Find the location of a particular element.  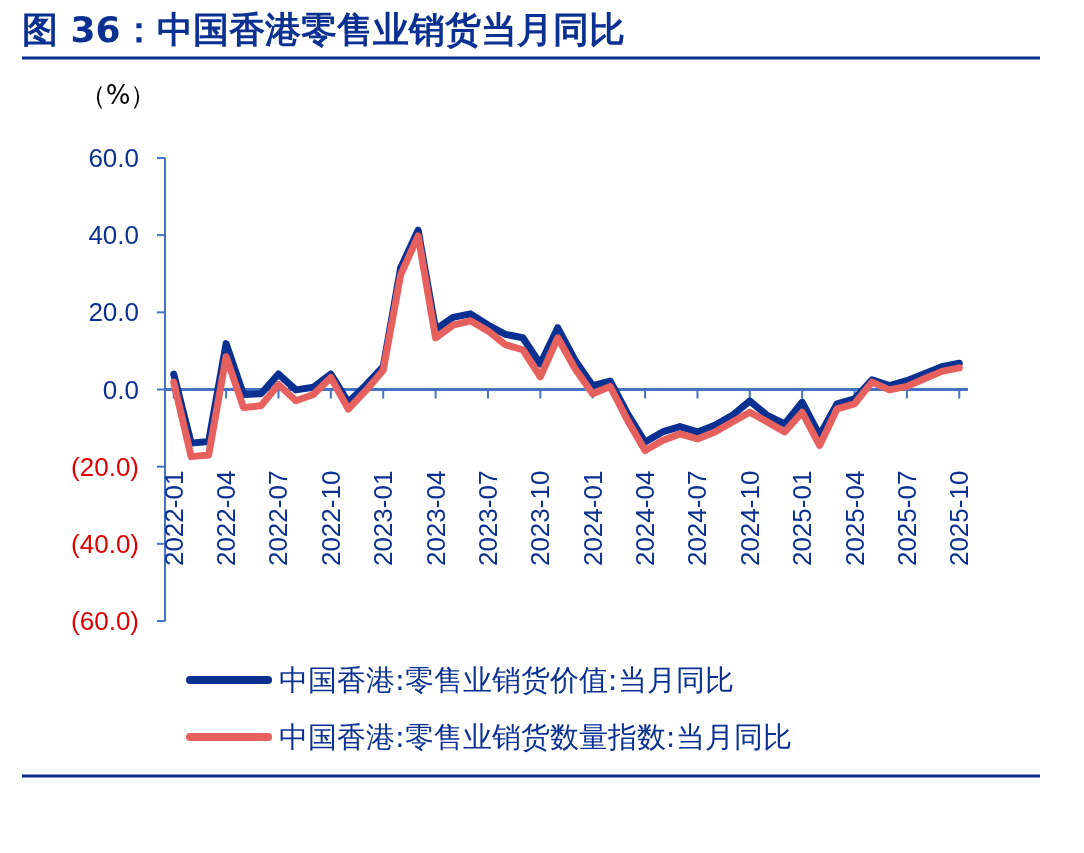

y-tick-label: (20.0) is located at coordinates (105, 466).